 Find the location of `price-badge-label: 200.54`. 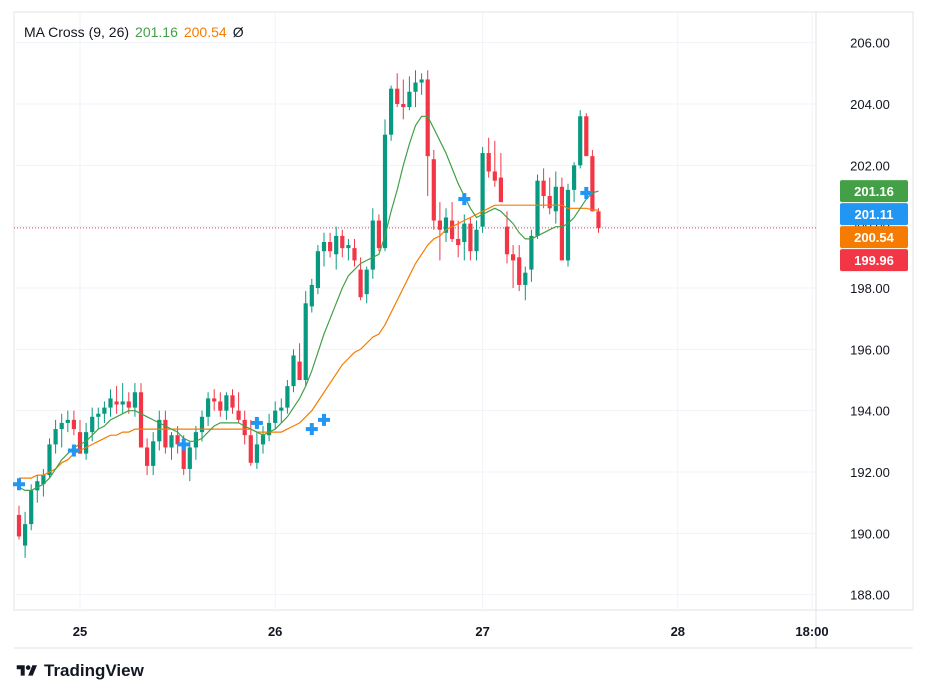

price-badge-label: 200.54 is located at coordinates (874, 237).